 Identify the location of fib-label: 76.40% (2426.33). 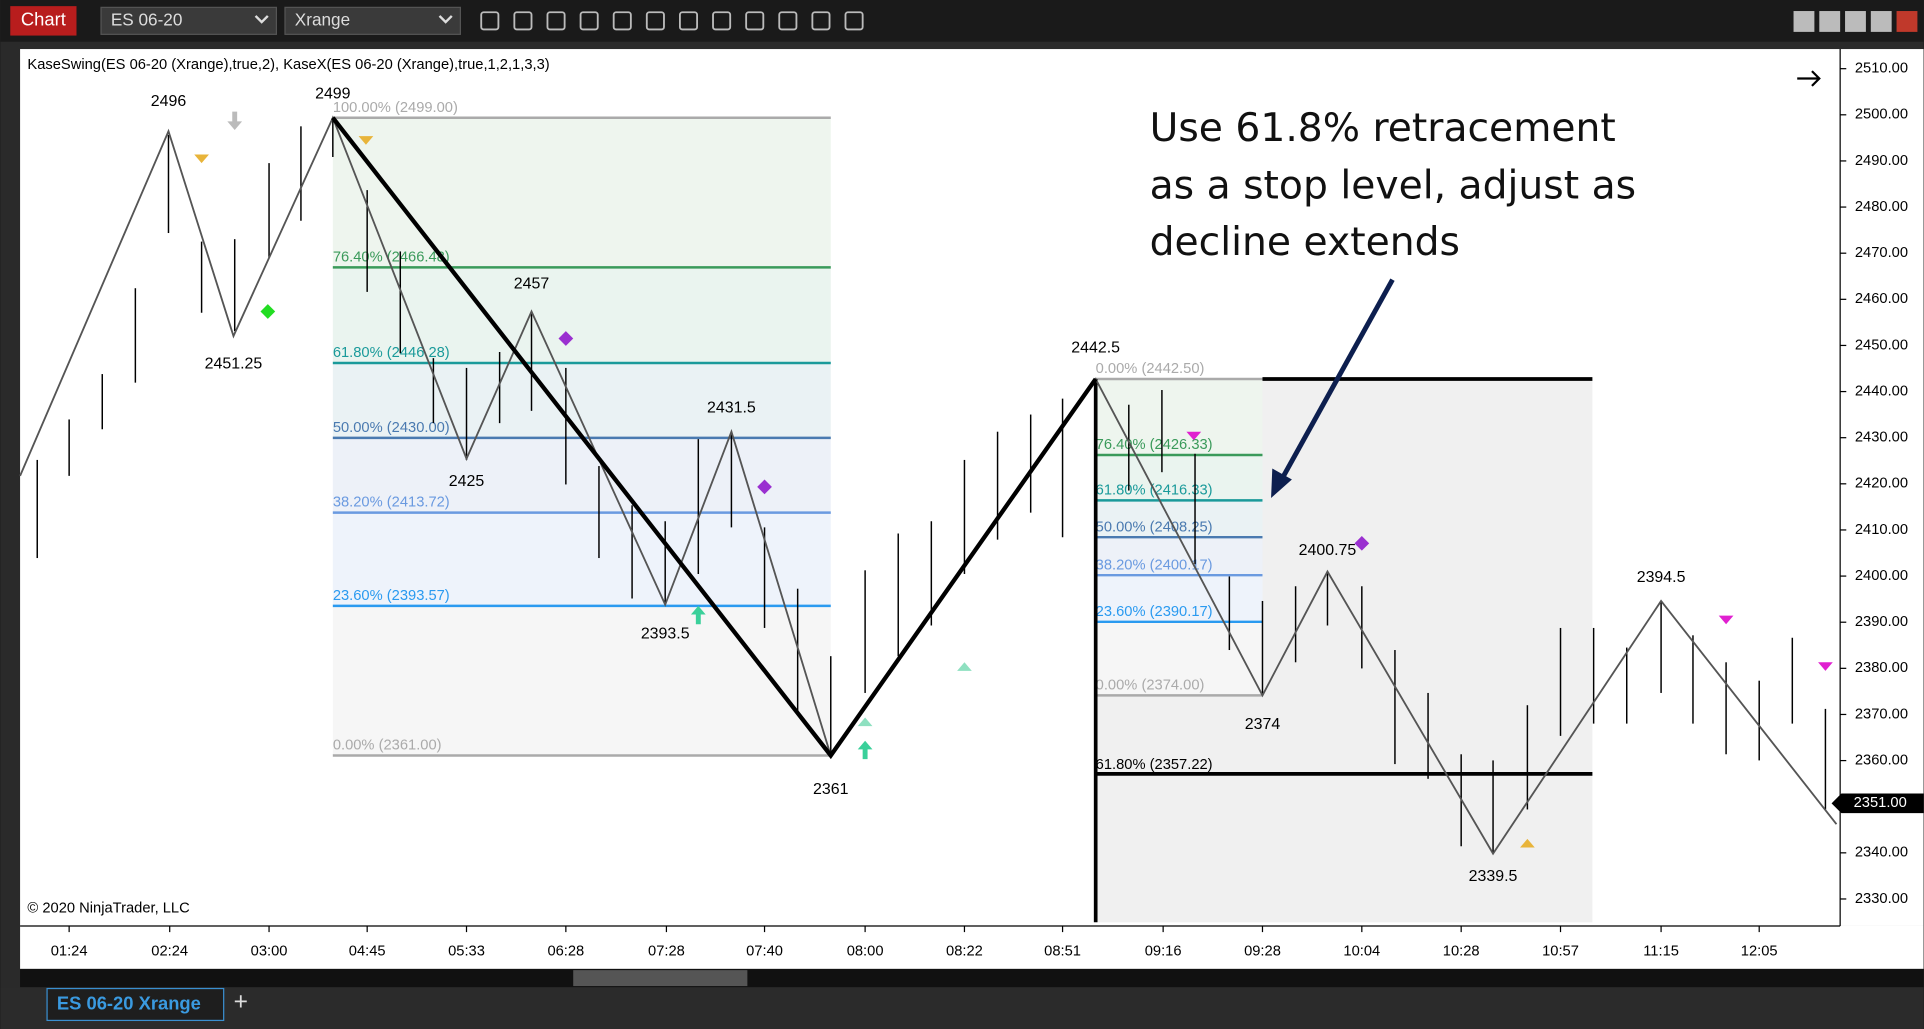
(1154, 445).